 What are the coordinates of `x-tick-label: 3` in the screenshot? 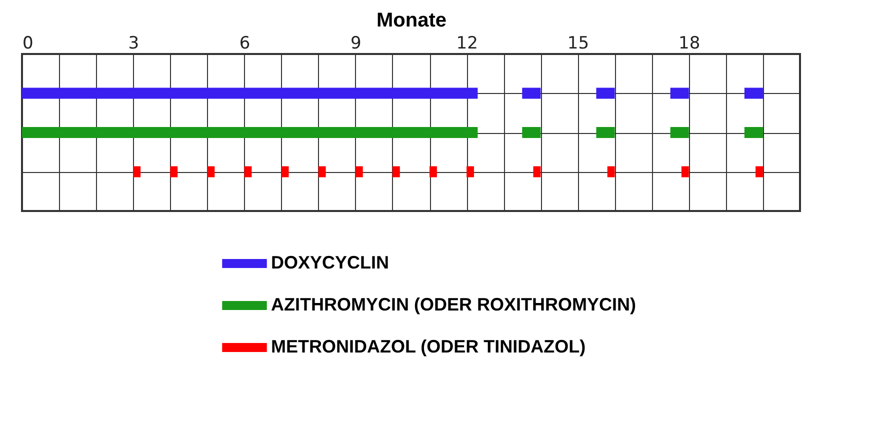 It's located at (134, 44).